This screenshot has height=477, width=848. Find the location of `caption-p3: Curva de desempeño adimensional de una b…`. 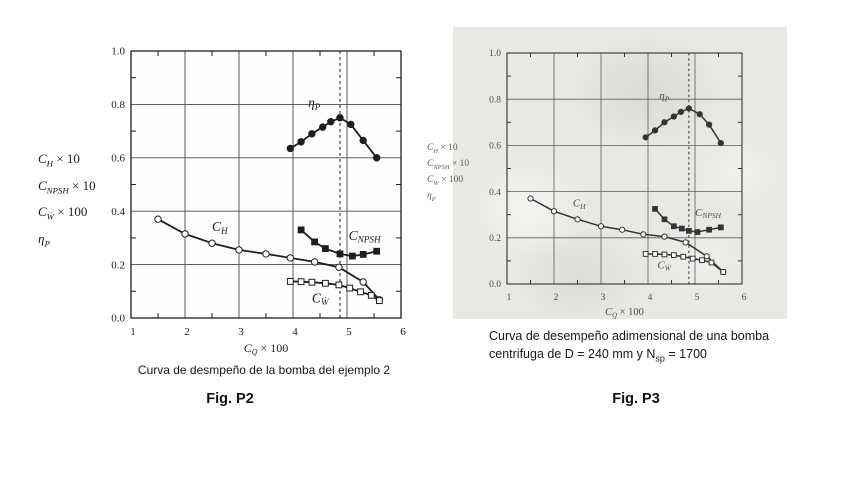

caption-p3: Curva de desempeño adimensional de una b… is located at coordinates (639, 348).